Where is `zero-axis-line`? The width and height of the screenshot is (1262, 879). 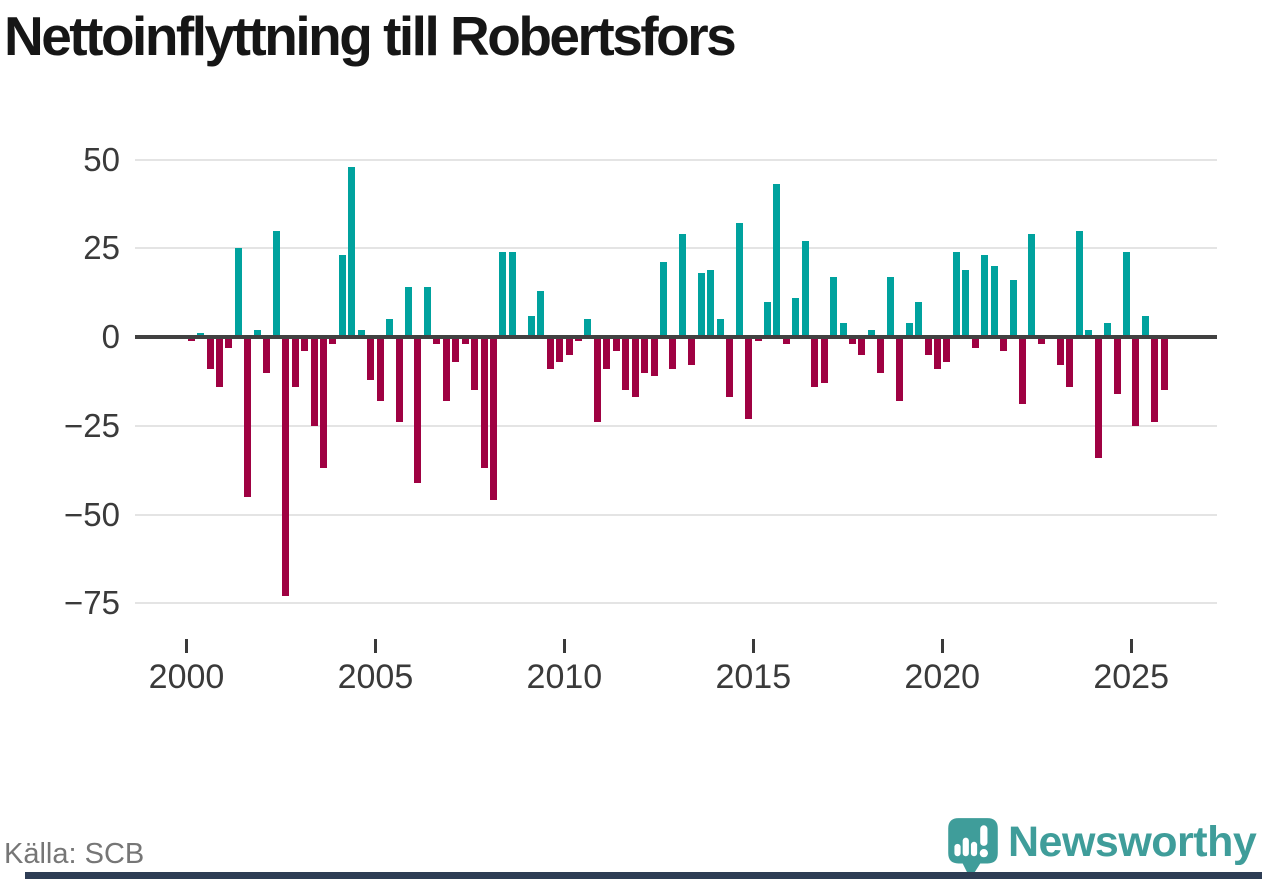 zero-axis-line is located at coordinates (676, 337).